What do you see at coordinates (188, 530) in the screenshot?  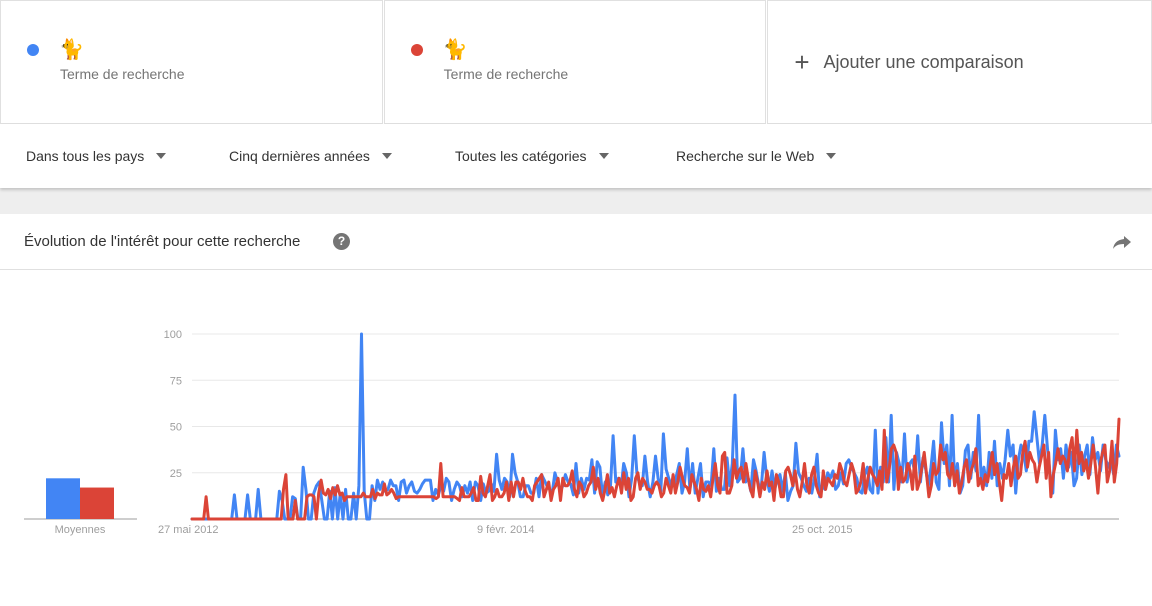 I see `x-tick-label: 27 mai 2012` at bounding box center [188, 530].